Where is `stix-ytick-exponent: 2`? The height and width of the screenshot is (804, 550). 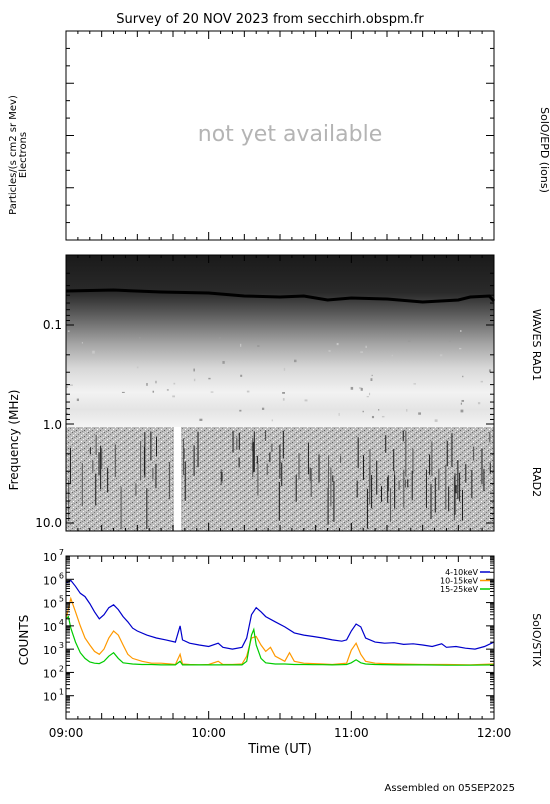
stix-ytick-exponent: 2 is located at coordinates (61, 668).